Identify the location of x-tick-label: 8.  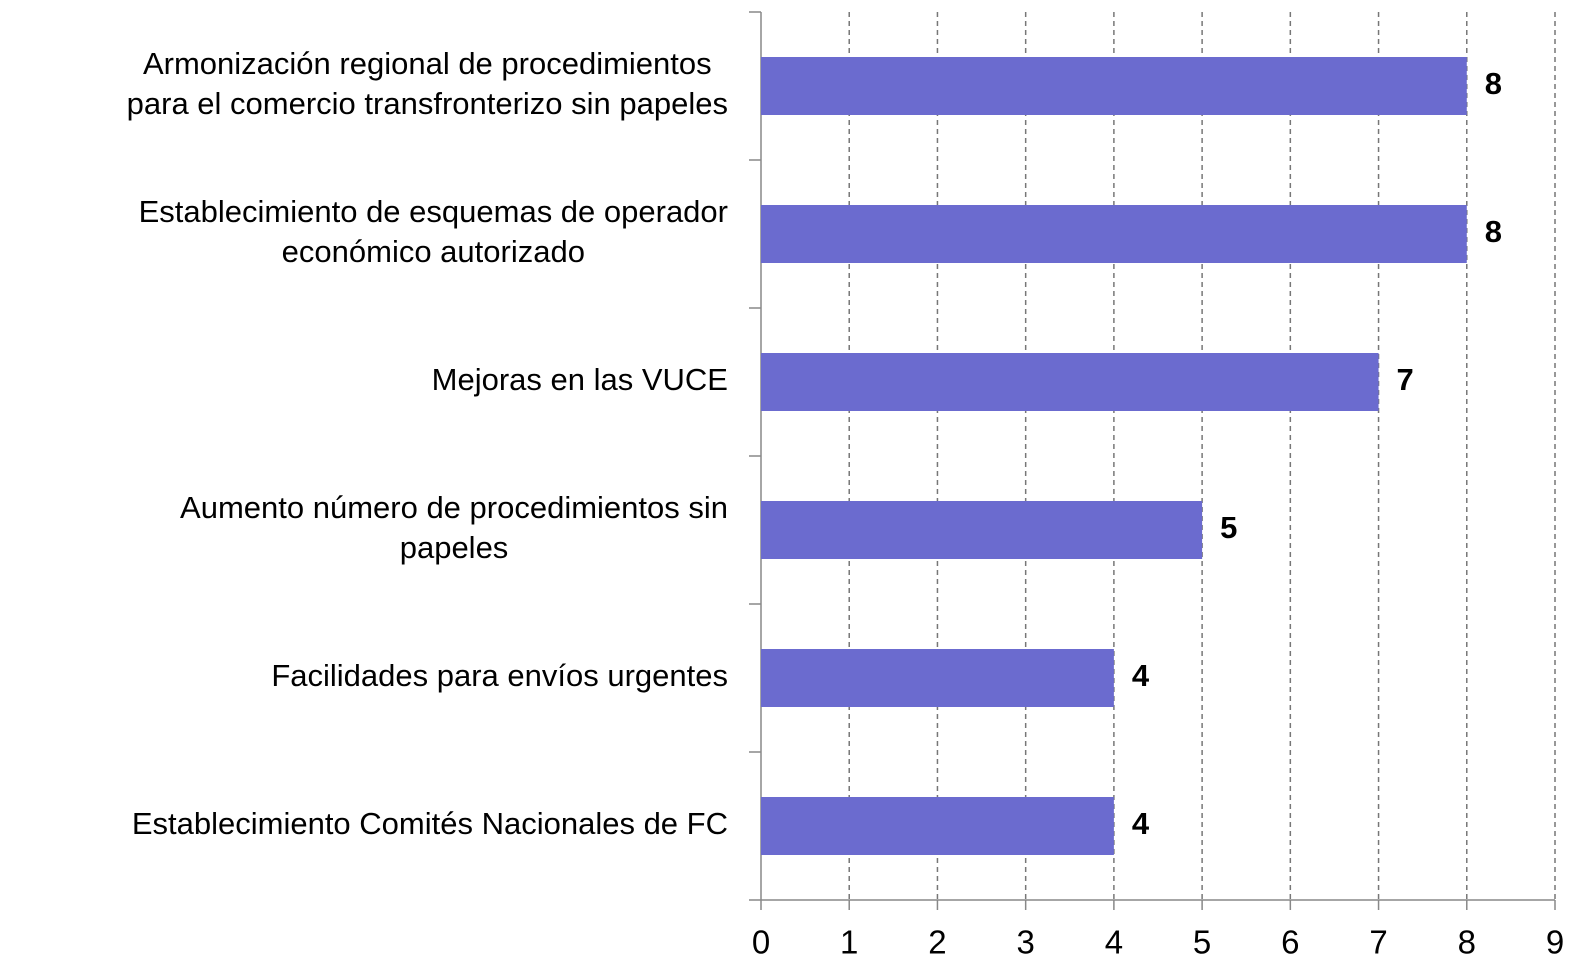
(1467, 942).